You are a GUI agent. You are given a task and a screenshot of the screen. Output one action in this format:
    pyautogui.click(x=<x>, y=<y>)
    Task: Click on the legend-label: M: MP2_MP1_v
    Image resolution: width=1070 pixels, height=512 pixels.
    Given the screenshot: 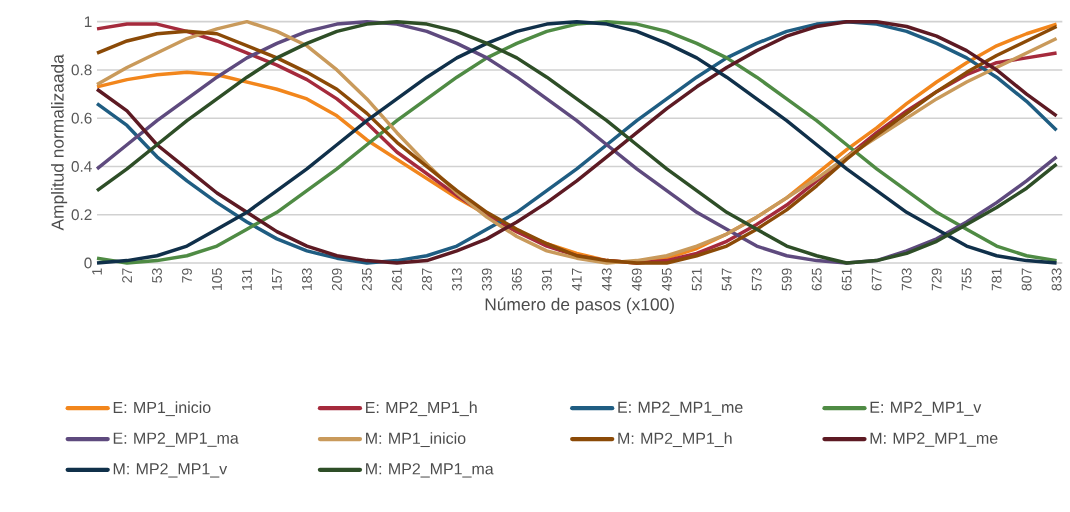 What is the action you would take?
    pyautogui.click(x=170, y=470)
    